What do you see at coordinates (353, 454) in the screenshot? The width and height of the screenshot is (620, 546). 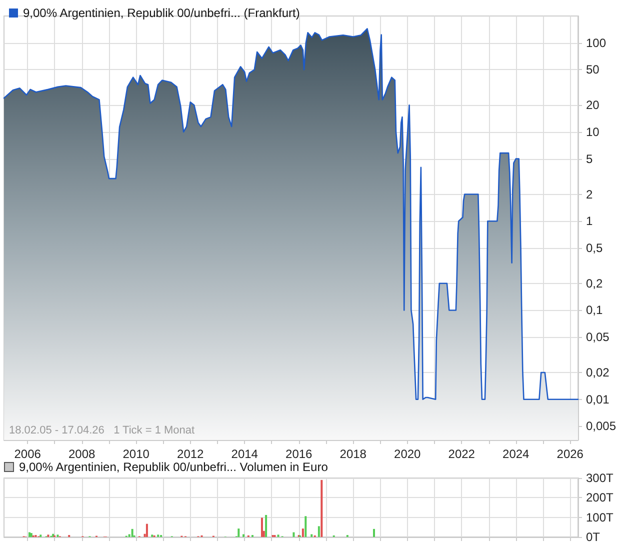 I see `x-tick-label: 2018` at bounding box center [353, 454].